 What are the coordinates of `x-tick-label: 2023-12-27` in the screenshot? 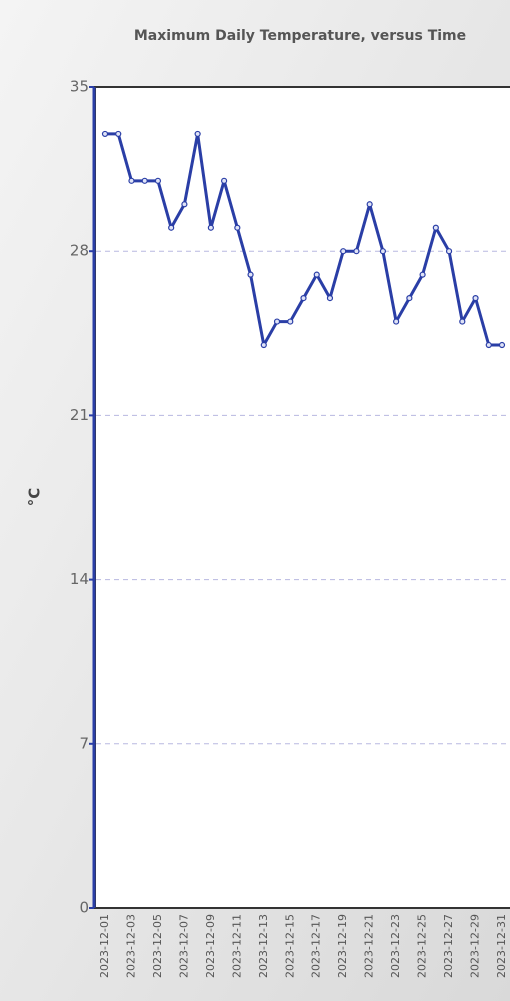 It's located at (448, 946).